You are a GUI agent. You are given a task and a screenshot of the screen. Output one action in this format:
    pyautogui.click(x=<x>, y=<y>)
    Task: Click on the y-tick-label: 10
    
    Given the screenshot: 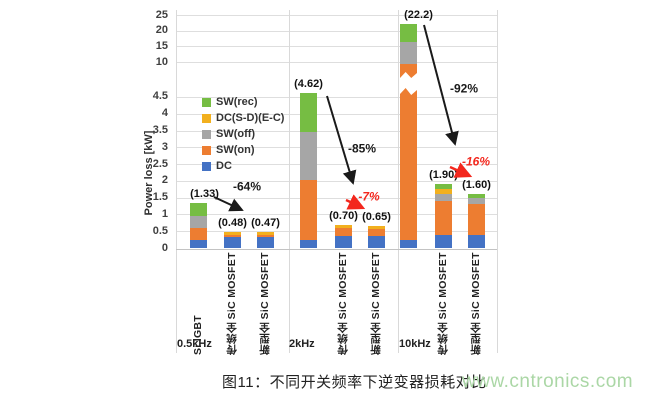 What is the action you would take?
    pyautogui.click(x=161, y=61)
    